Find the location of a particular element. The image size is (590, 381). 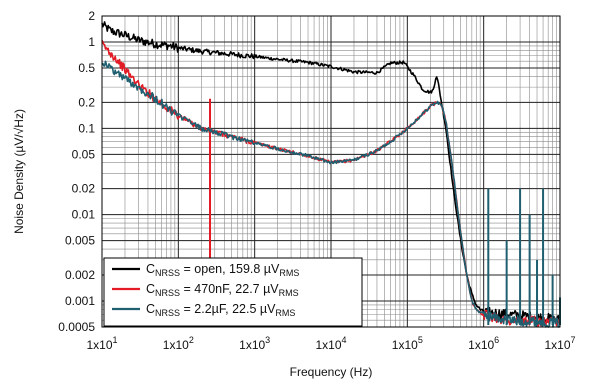

y-tick-label: 0.2 is located at coordinates (86, 102).